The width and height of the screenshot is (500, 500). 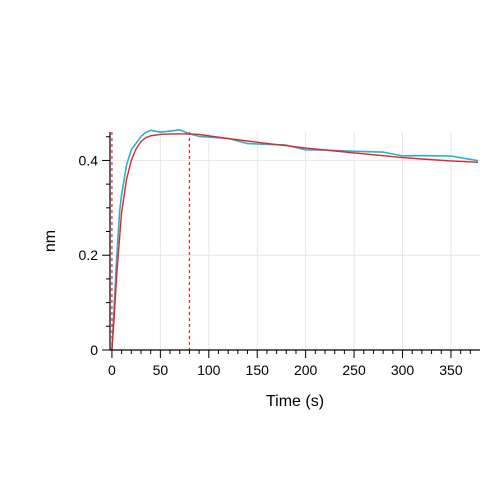 What do you see at coordinates (403, 370) in the screenshot?
I see `x-tick-label: 300` at bounding box center [403, 370].